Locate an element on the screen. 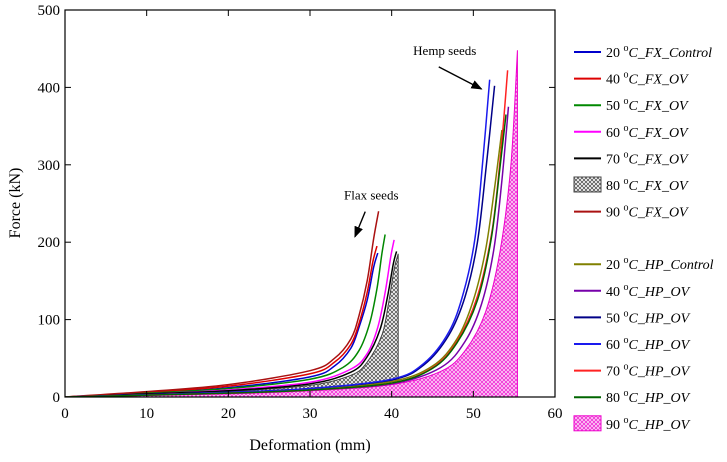  x-tick-label-0: 0 is located at coordinates (65, 414).